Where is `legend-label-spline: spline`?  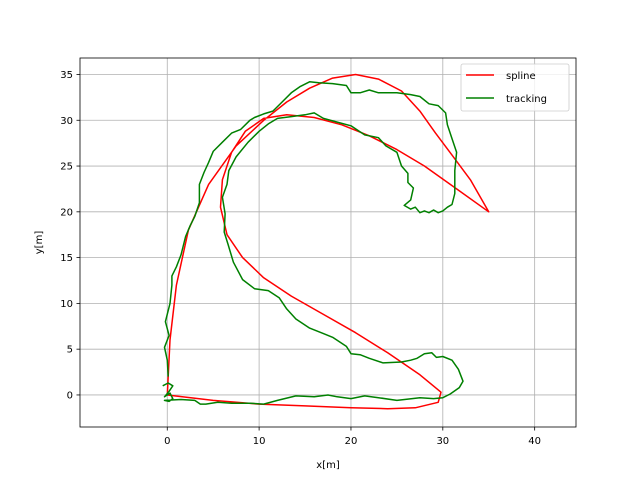 legend-label-spline: spline is located at coordinates (521, 76).